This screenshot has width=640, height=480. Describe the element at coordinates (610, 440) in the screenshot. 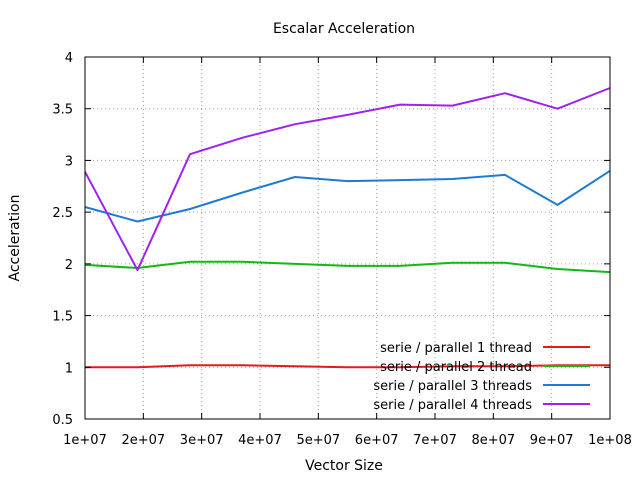

I see `x-tick-label: 1e+08` at that location.